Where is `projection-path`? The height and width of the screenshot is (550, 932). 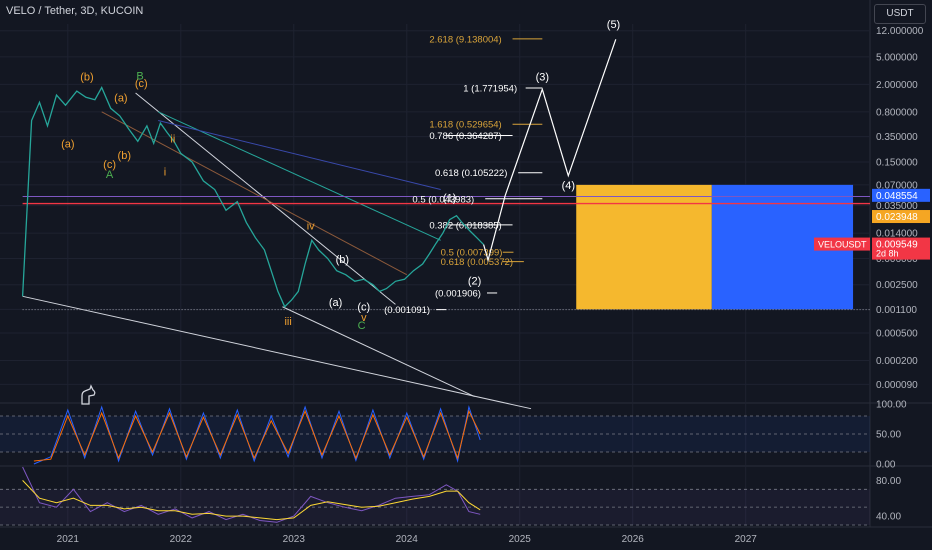
projection-path is located at coordinates (550, 151).